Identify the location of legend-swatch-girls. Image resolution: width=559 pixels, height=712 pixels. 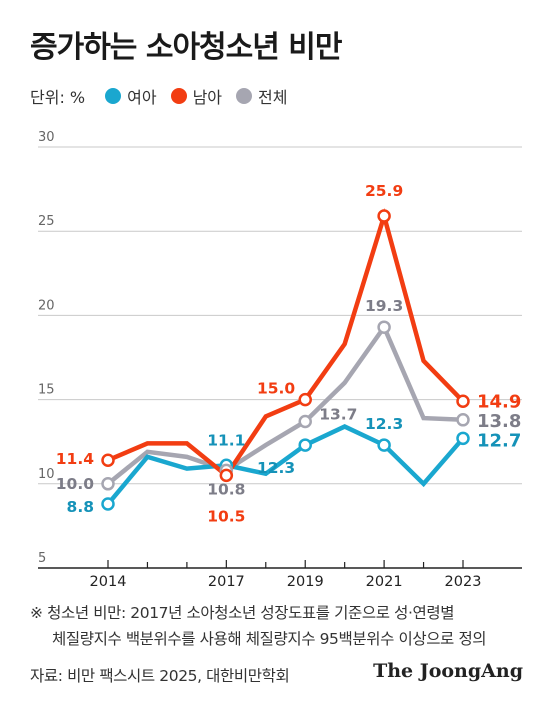
(113, 96).